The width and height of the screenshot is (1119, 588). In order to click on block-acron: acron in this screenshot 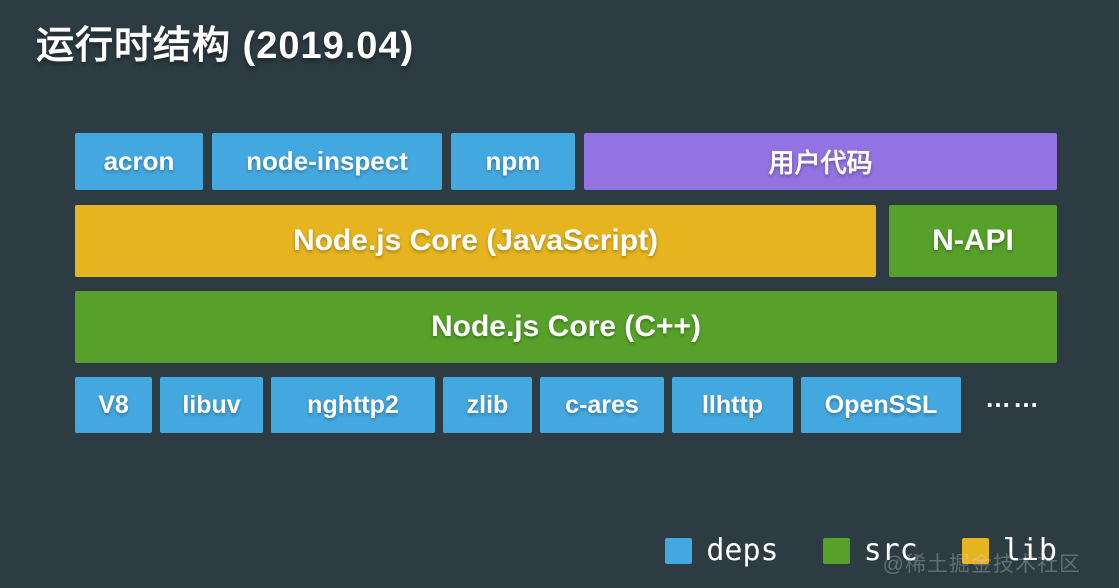, I will do `click(139, 161)`.